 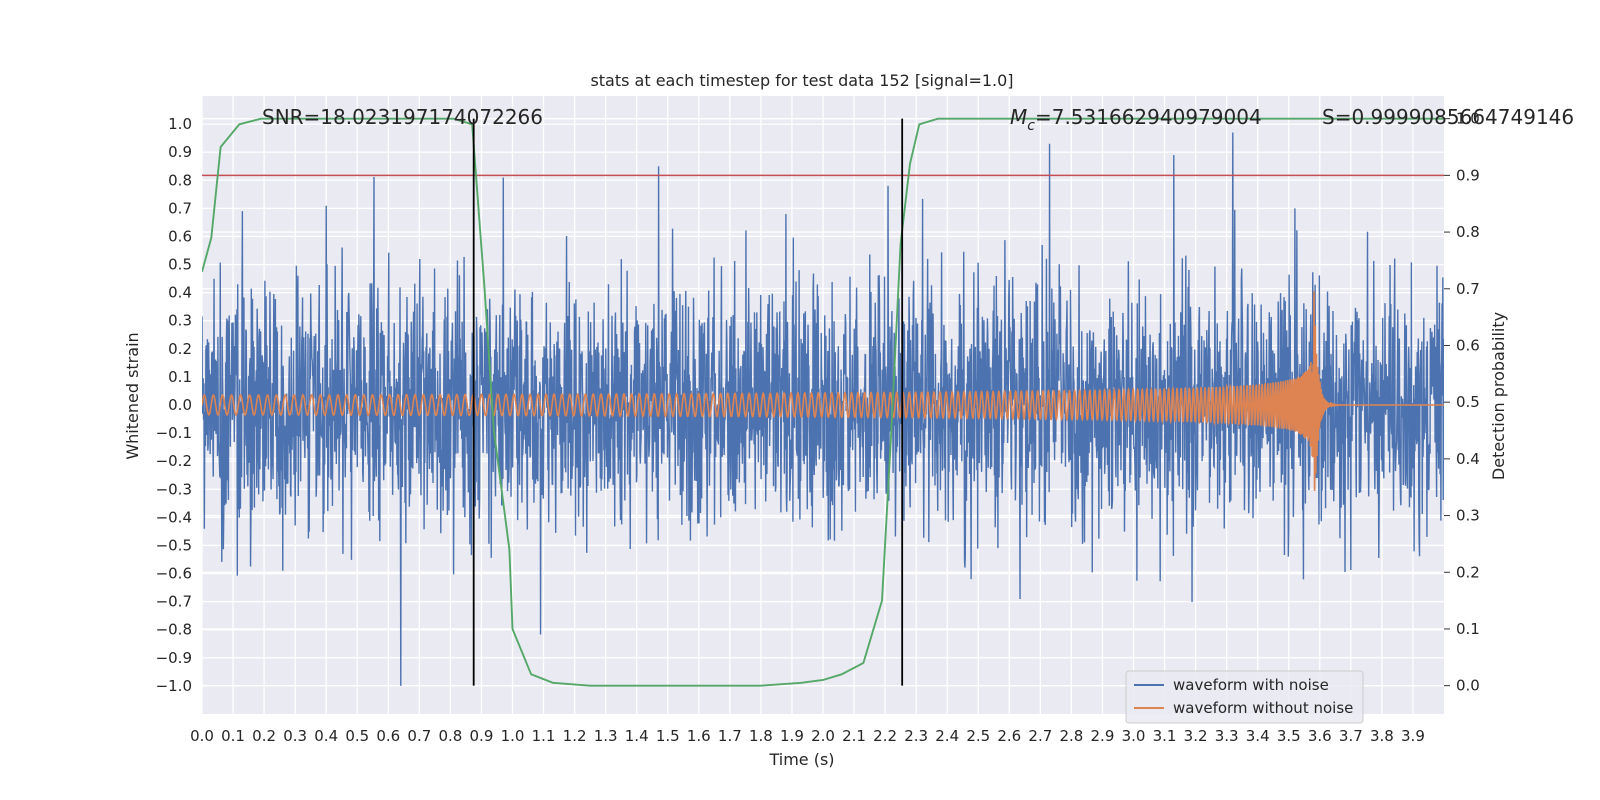 I want to click on y2-tick-label: 1.0, so click(x=1468, y=119).